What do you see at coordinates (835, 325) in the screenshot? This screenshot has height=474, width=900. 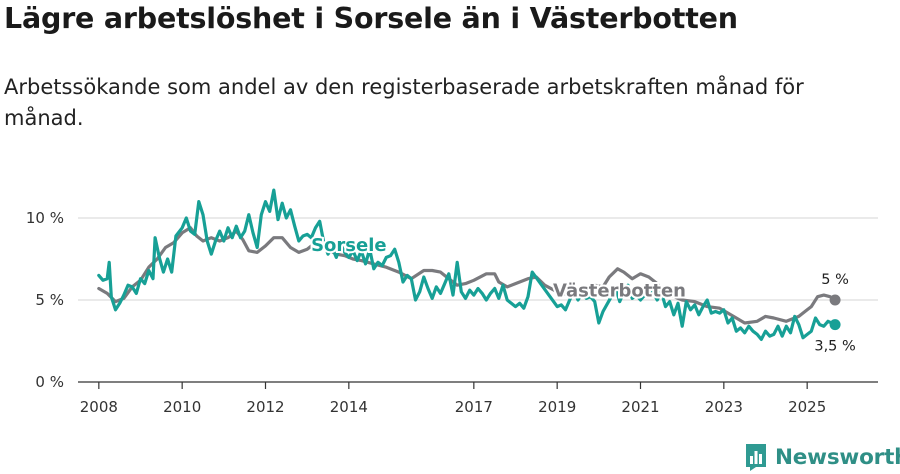 I see `end-point-sorsele` at bounding box center [835, 325].